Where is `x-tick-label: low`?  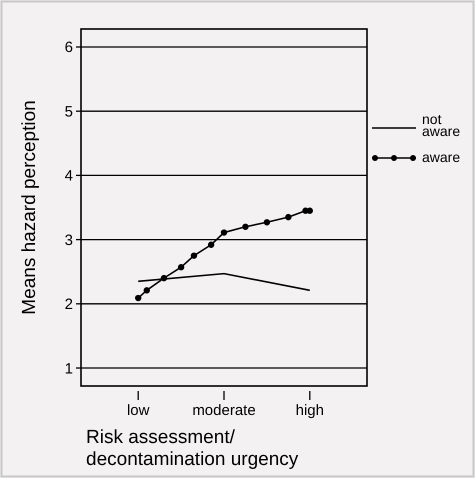 x-tick-label: low is located at coordinates (138, 410).